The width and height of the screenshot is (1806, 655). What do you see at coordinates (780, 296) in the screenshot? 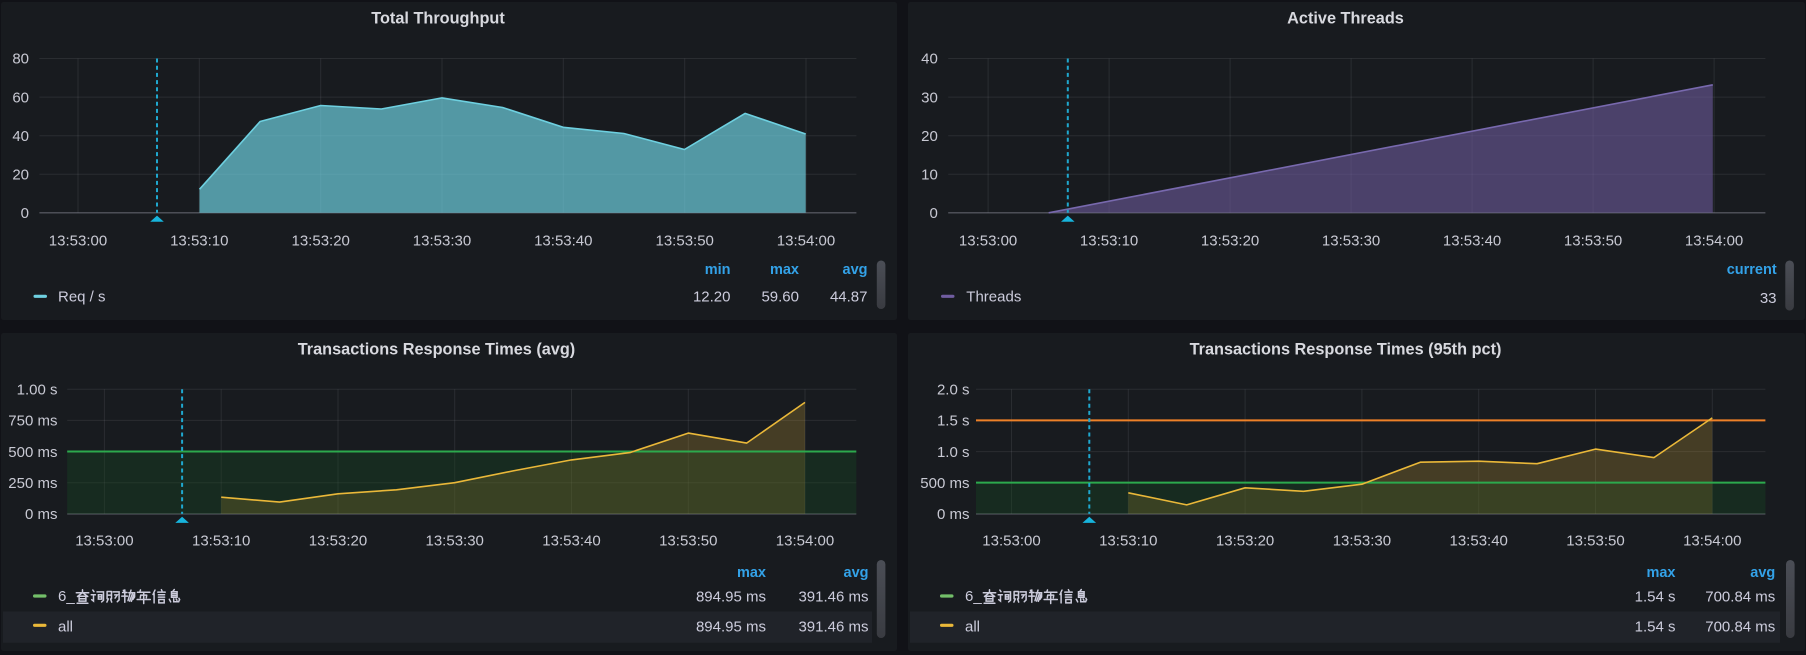
I see `svg-text: 59.60` at bounding box center [780, 296].